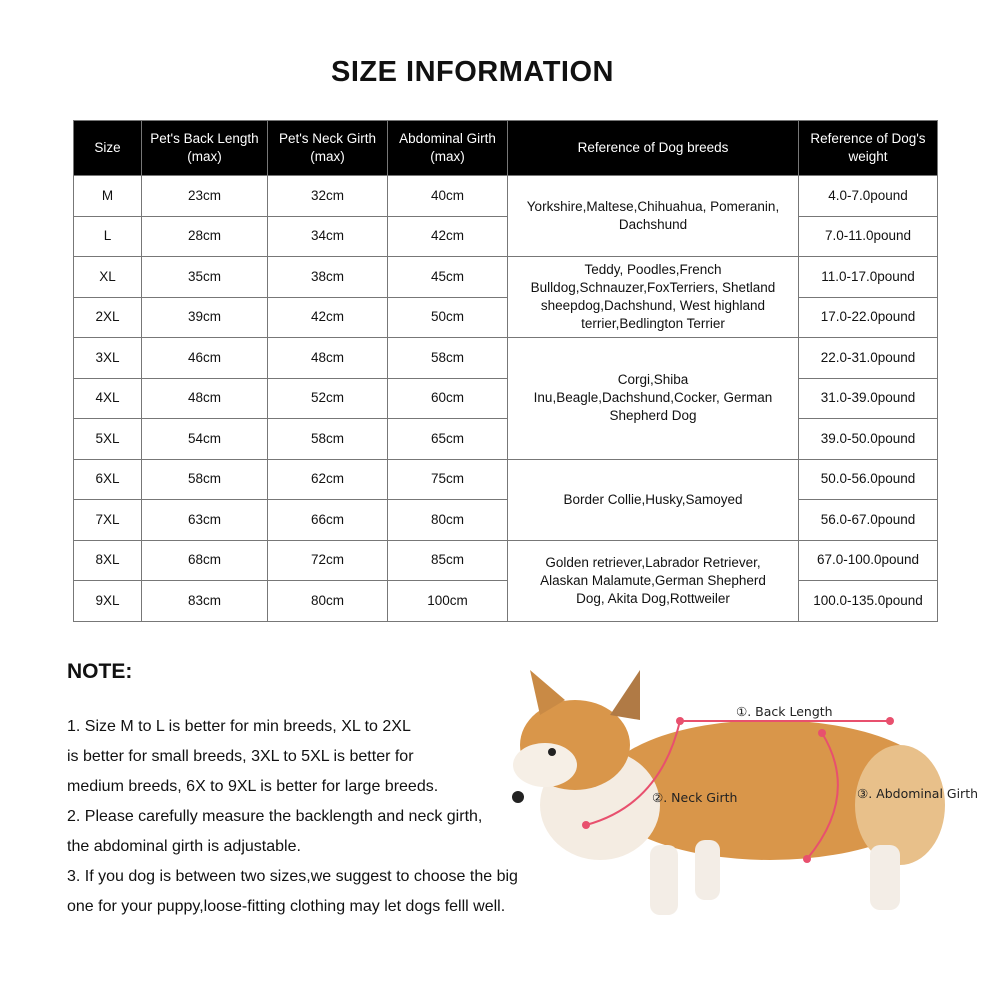  Describe the element at coordinates (327, 479) in the screenshot. I see `neck-girth-cell: 62cm` at that location.